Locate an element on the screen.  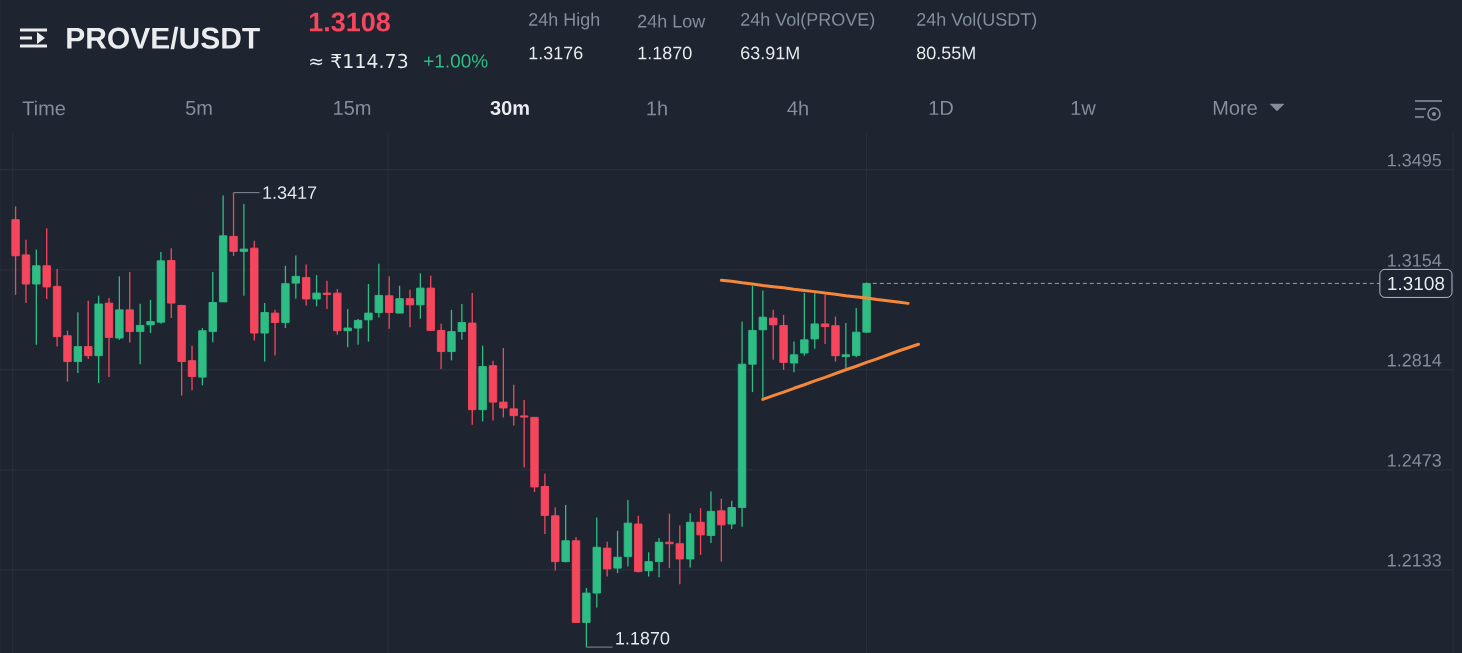
text: 1w is located at coordinates (1083, 108).